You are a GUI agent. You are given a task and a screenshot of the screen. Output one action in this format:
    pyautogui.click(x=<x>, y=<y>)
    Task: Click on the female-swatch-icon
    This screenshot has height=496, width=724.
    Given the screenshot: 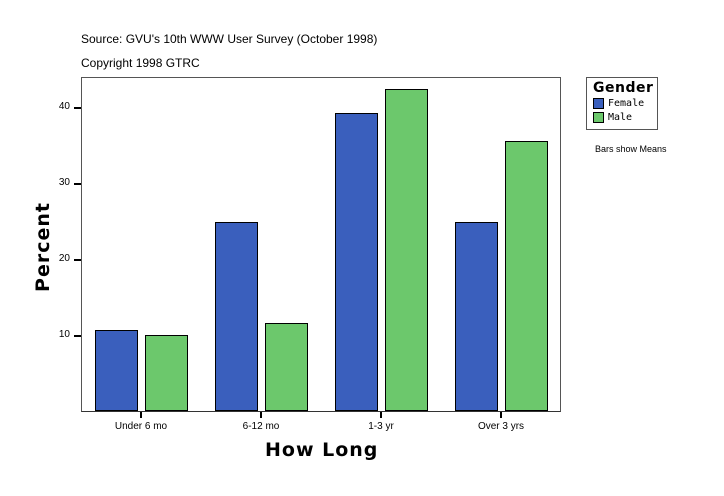 What is the action you would take?
    pyautogui.click(x=598, y=103)
    